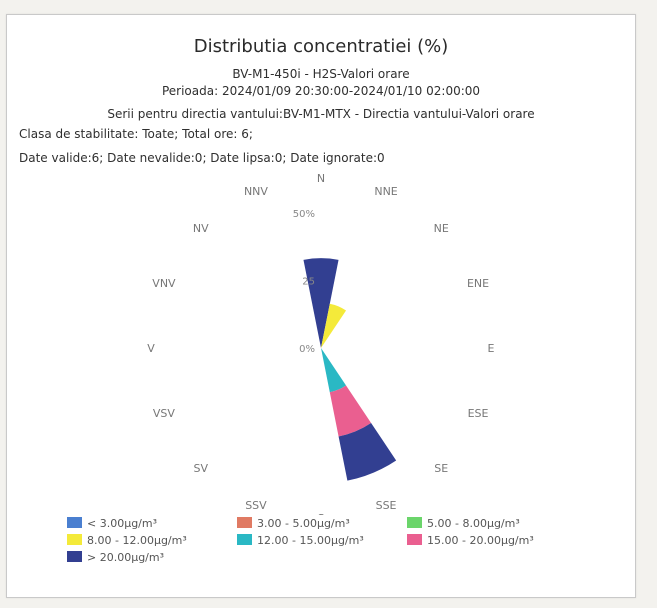  What do you see at coordinates (386, 505) in the screenshot?
I see `direction-label-sse: SSE` at bounding box center [386, 505].